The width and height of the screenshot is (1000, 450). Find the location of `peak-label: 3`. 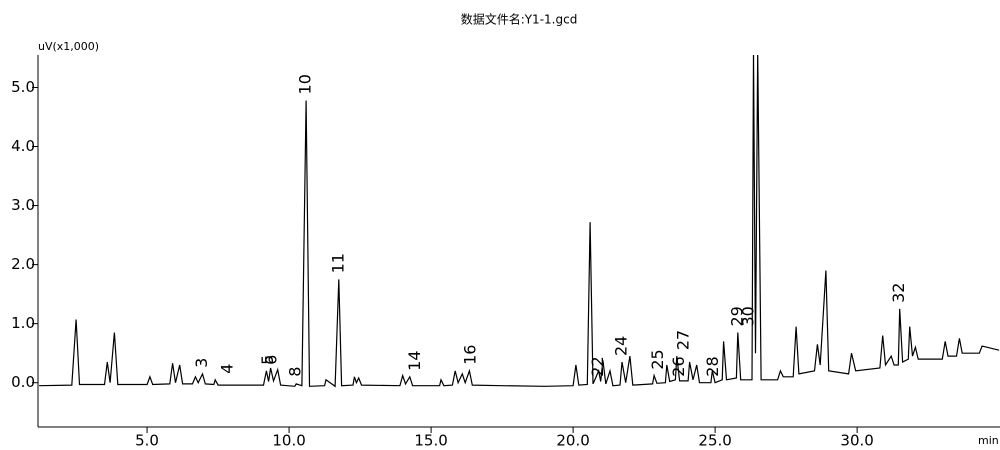

peak-label: 3 is located at coordinates (201, 363).